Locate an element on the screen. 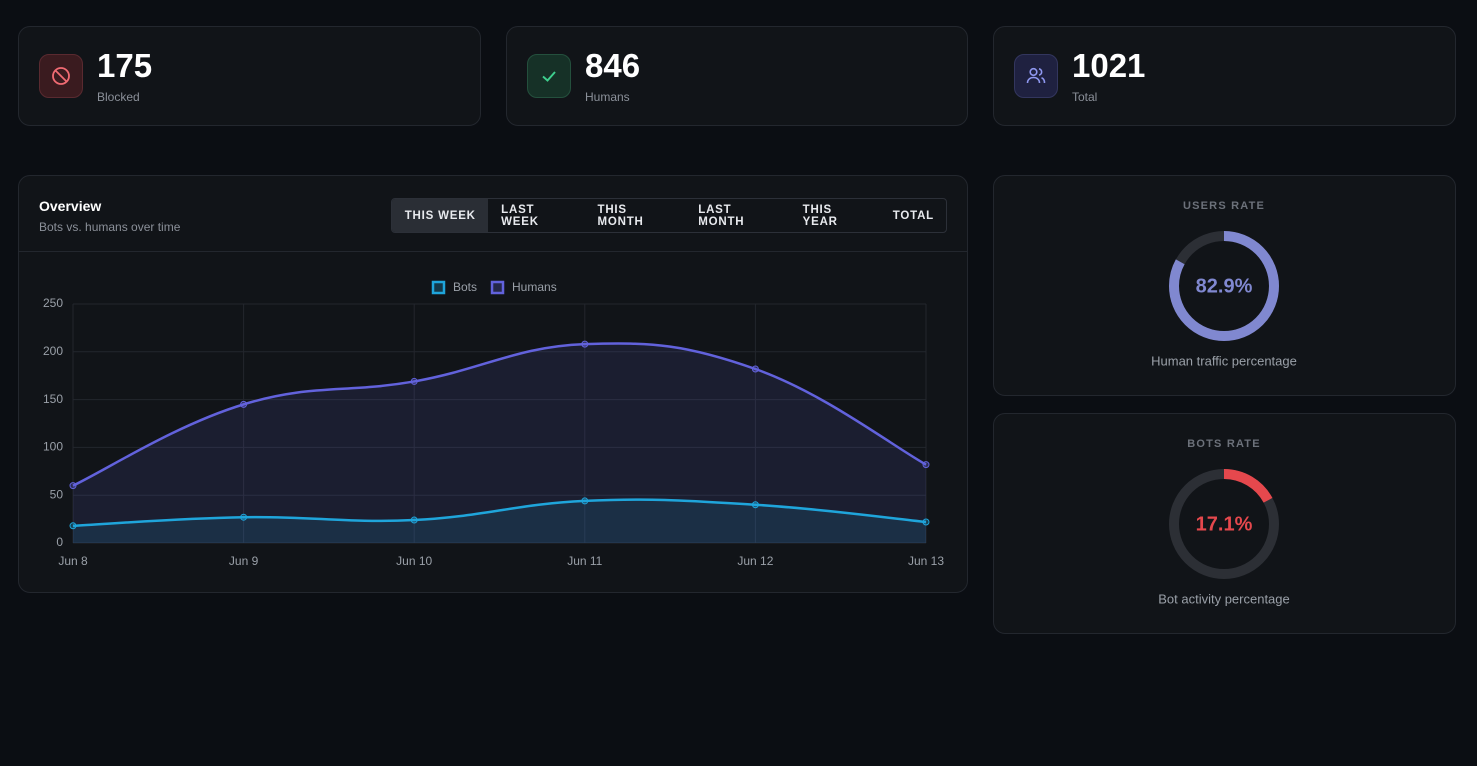 The image size is (1477, 766). blocked-icon is located at coordinates (61, 76).